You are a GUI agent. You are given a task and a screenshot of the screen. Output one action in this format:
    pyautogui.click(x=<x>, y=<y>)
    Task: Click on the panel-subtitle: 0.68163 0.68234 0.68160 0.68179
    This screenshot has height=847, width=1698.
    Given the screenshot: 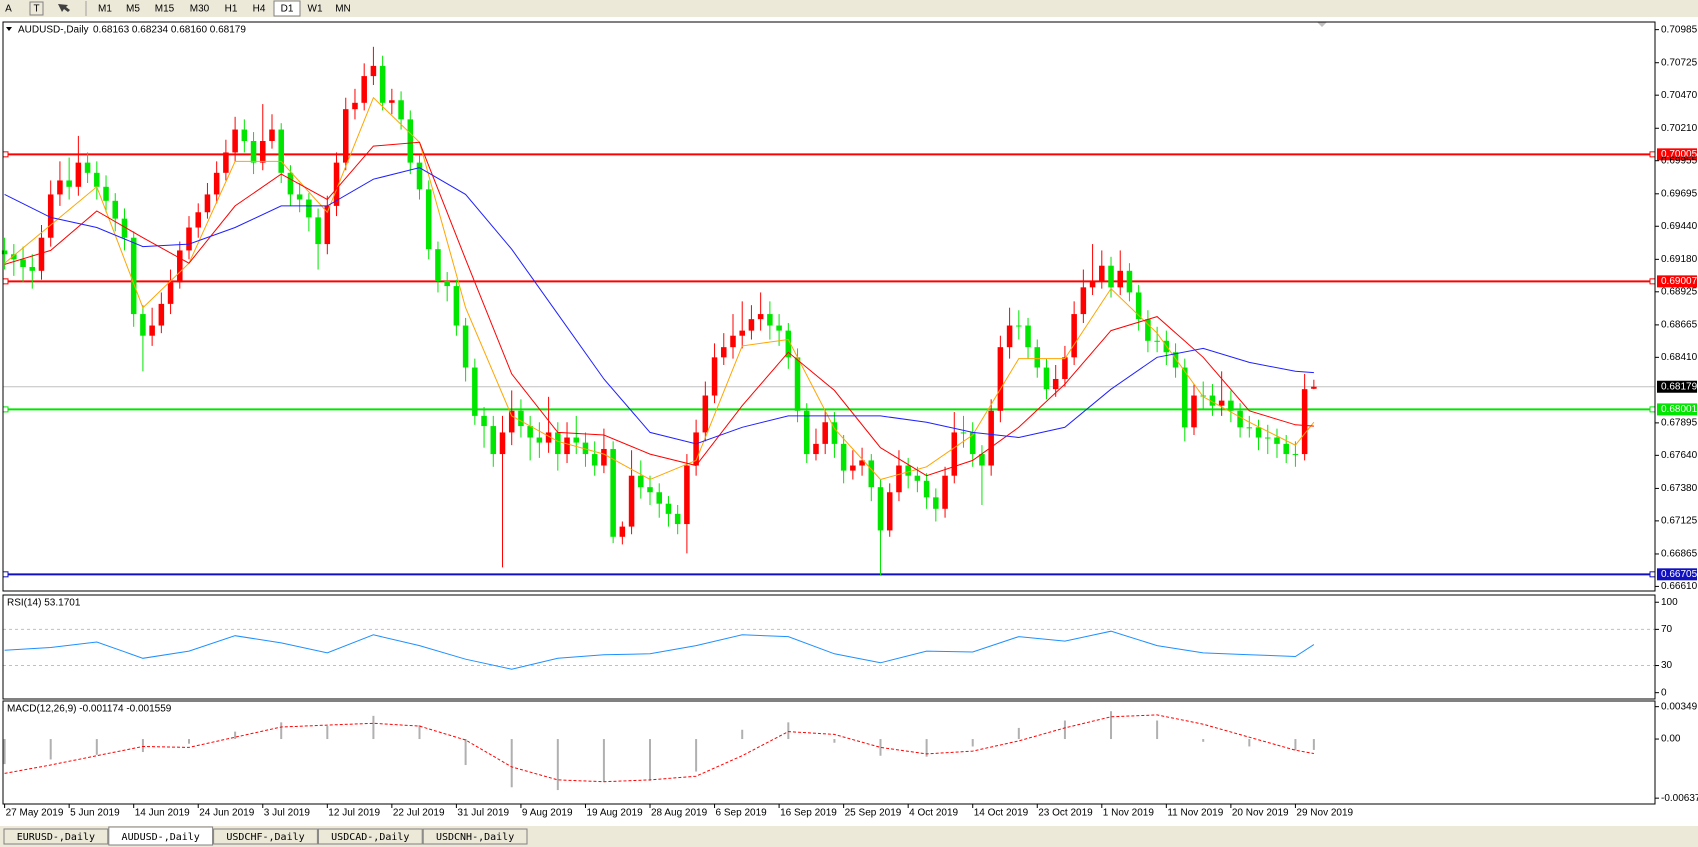 What is the action you would take?
    pyautogui.click(x=169, y=30)
    